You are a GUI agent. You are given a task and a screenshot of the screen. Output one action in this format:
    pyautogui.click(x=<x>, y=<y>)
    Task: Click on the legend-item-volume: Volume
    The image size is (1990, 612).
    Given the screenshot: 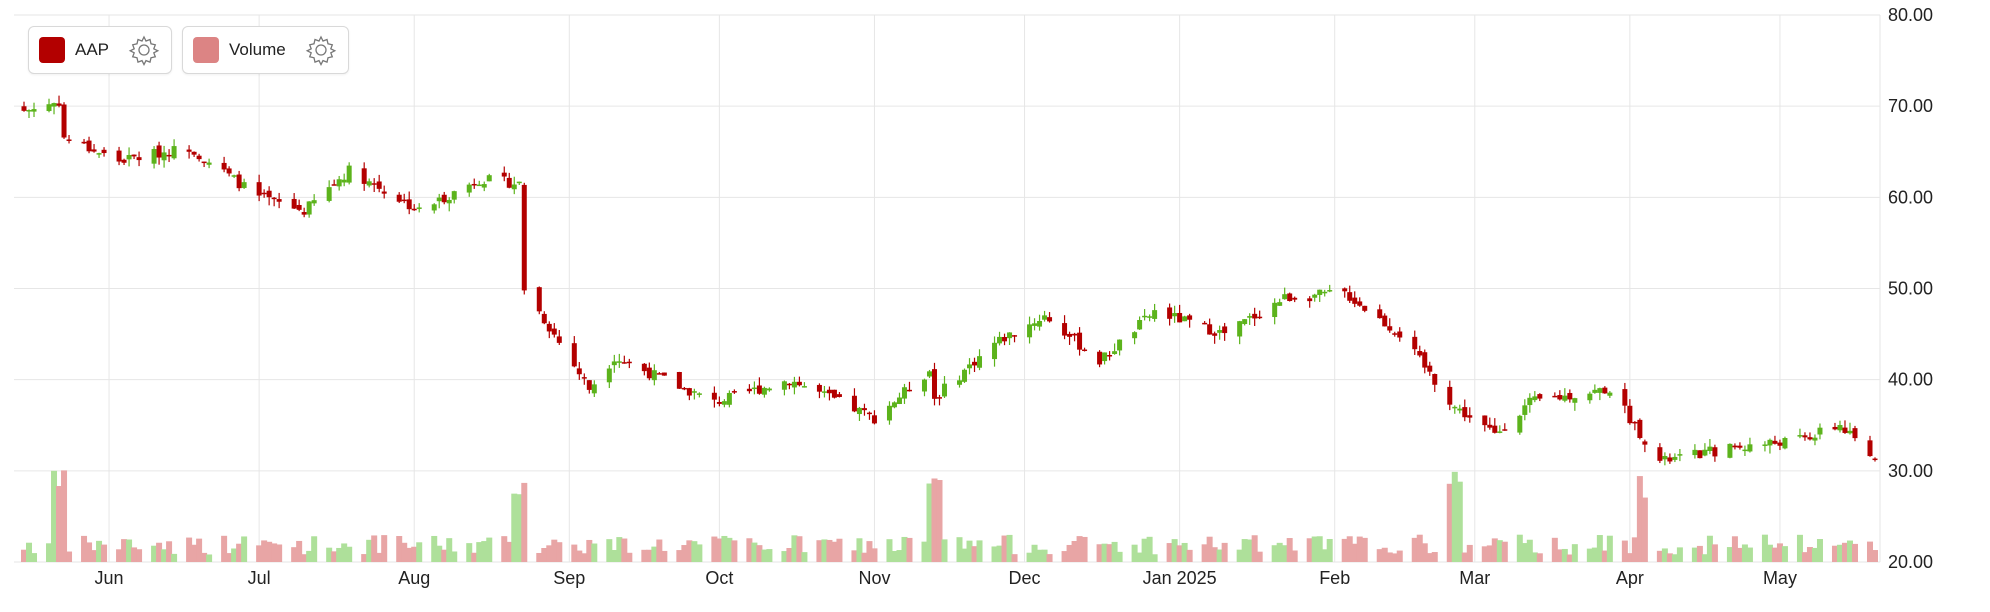 What is the action you would take?
    pyautogui.click(x=265, y=50)
    